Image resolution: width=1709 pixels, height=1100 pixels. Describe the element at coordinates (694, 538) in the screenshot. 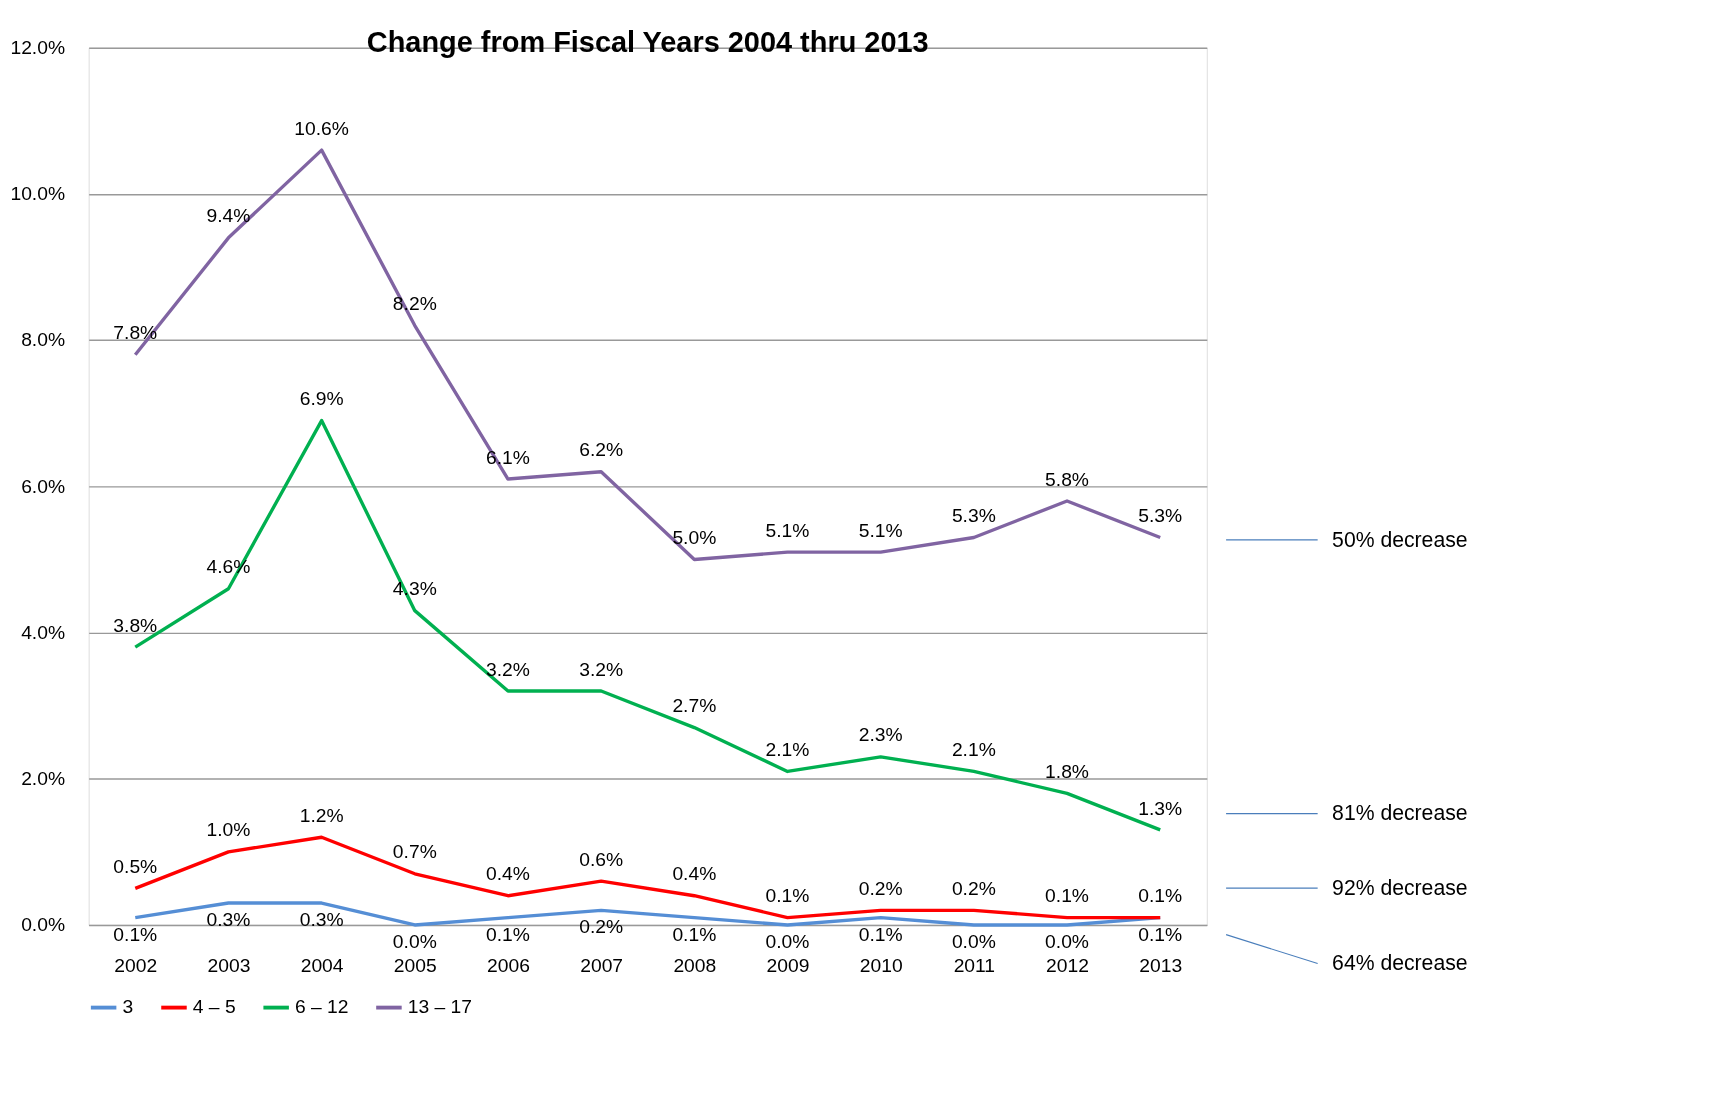

I see `data-label: 5.0%` at that location.